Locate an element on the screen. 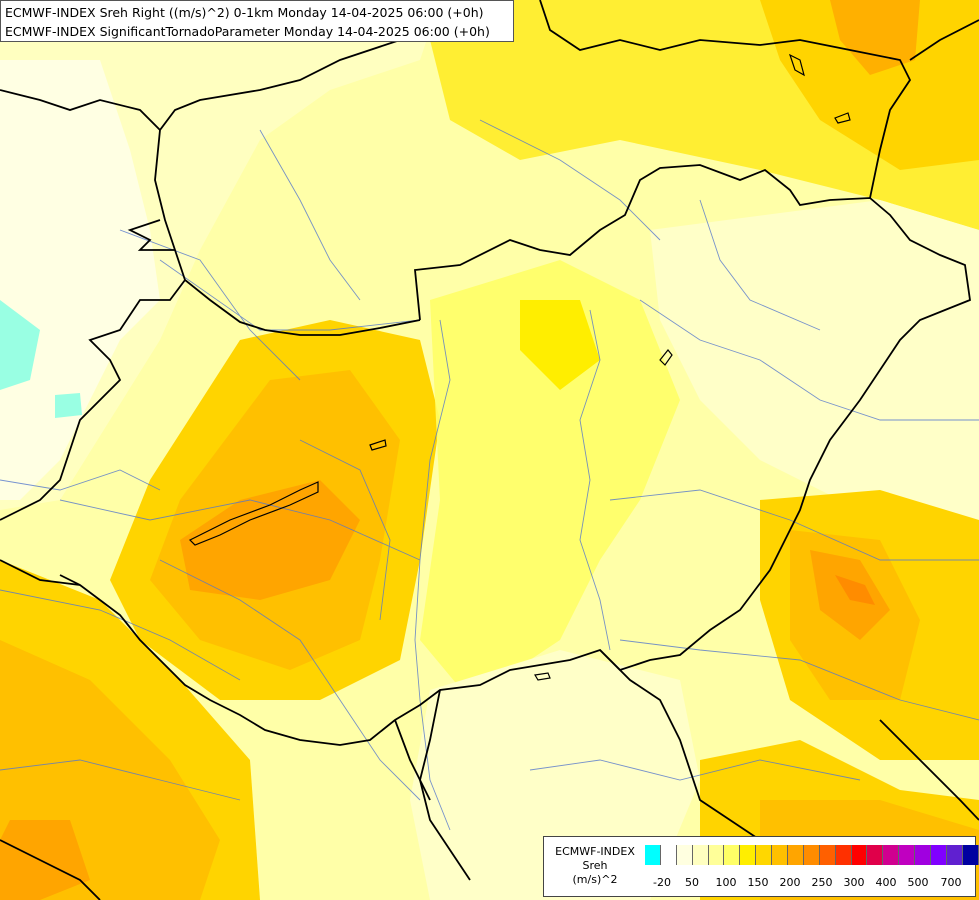  legend-title-line-1: ECMWF-INDEX is located at coordinates (595, 851).